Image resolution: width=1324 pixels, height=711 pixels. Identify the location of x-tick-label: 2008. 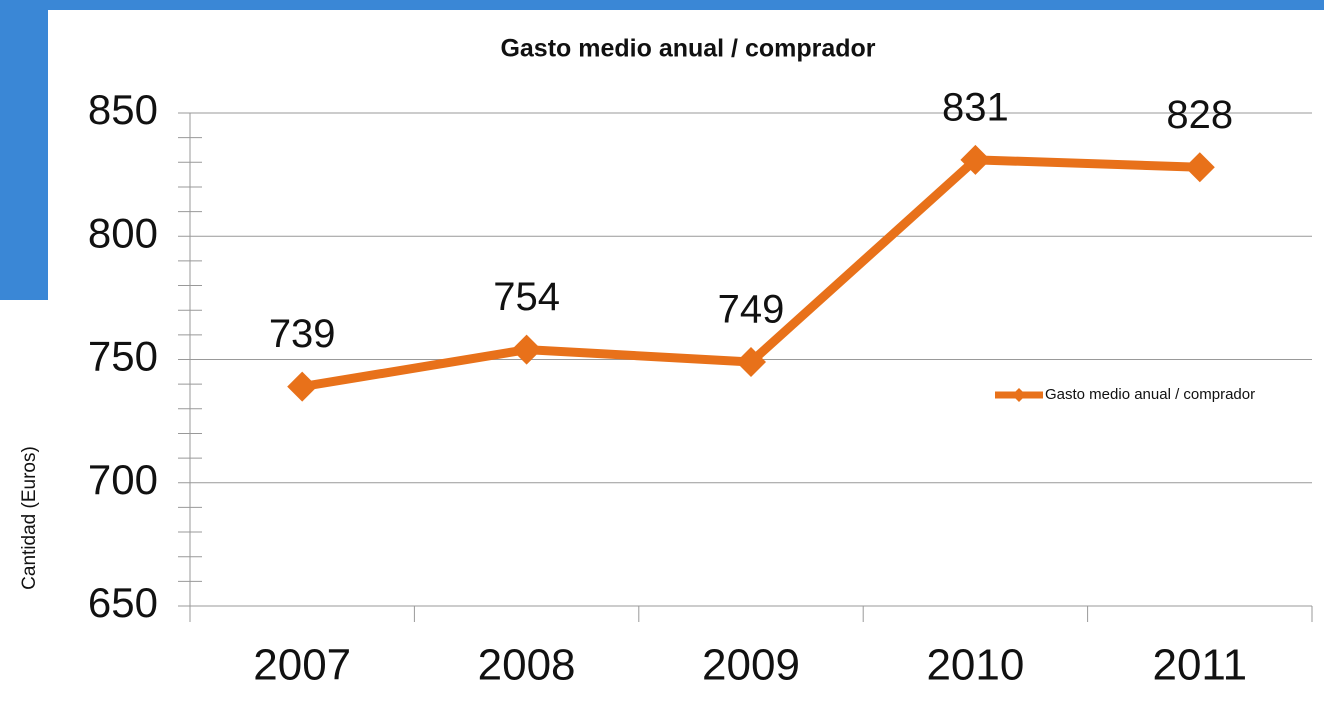
(527, 665).